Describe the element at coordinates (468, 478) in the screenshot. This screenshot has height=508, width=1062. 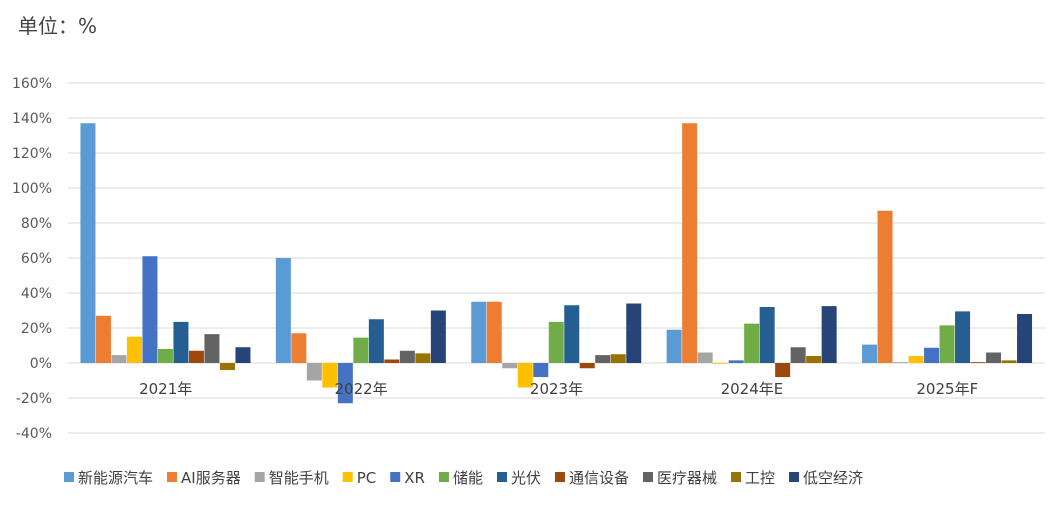
I see `legend-label: 储能` at that location.